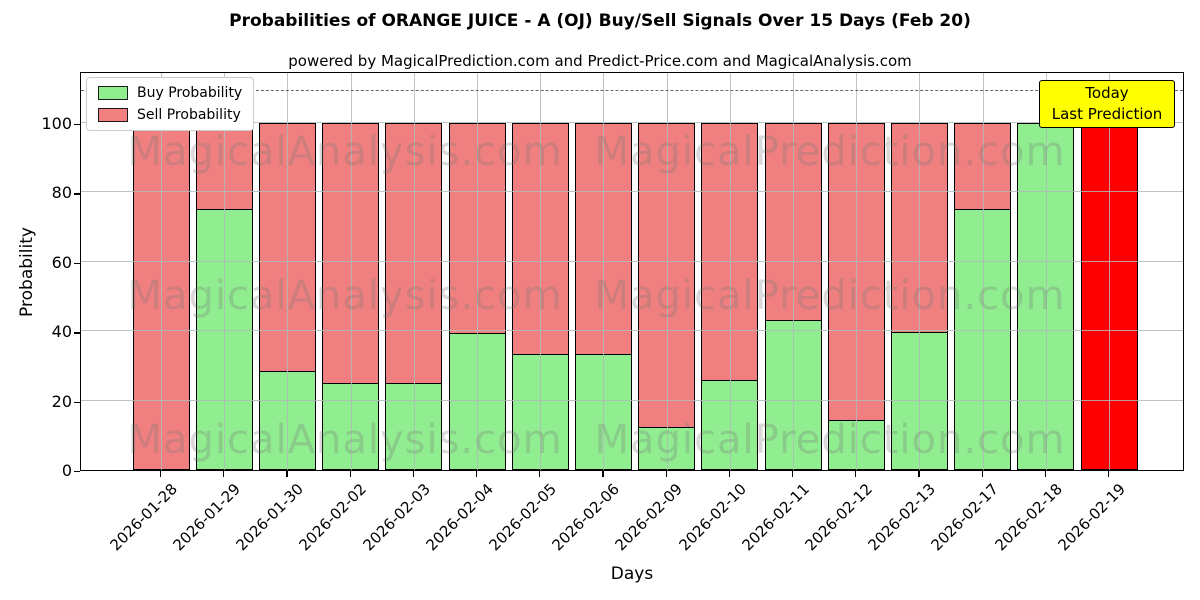 The image size is (1200, 600). Describe the element at coordinates (206, 517) in the screenshot. I see `x-tick-label: 2026-01-29` at that location.